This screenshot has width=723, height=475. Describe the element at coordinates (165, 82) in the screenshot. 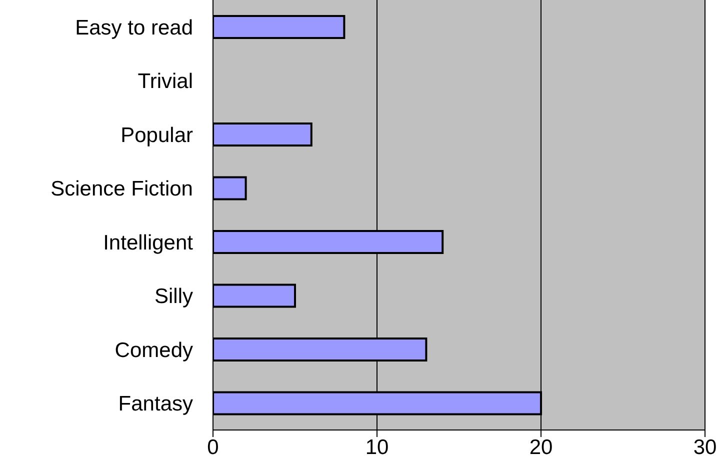

I see `y-tick-label: Trivial` at that location.